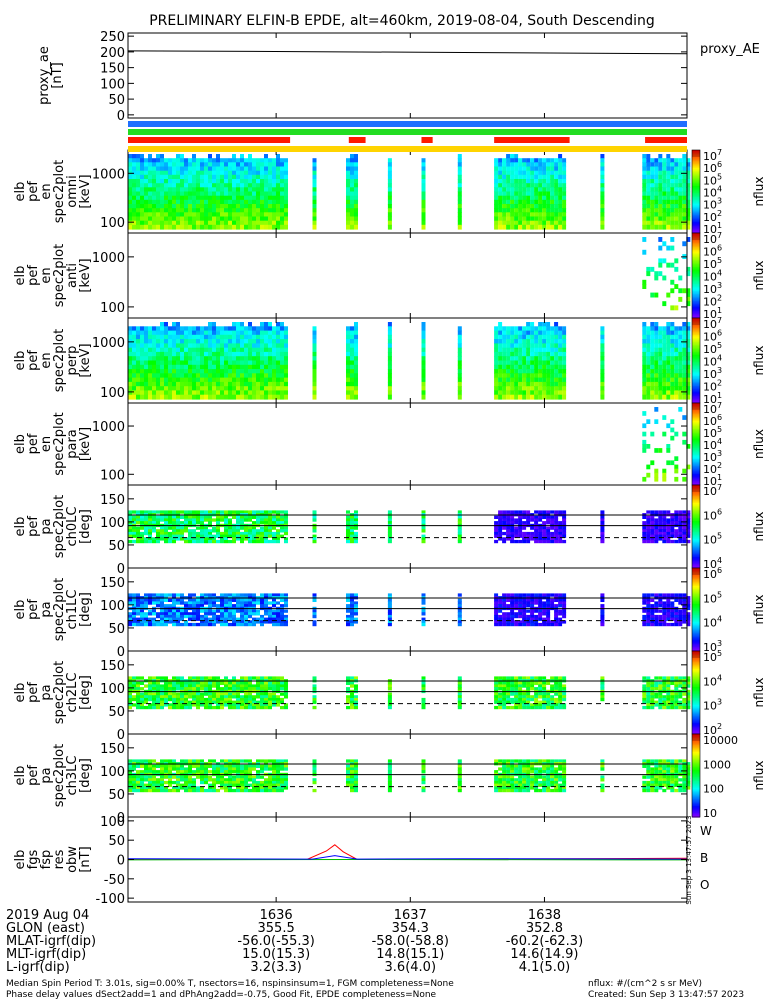 The image size is (775, 1000). I want to click on y-axis-label: [keV], so click(85, 360).